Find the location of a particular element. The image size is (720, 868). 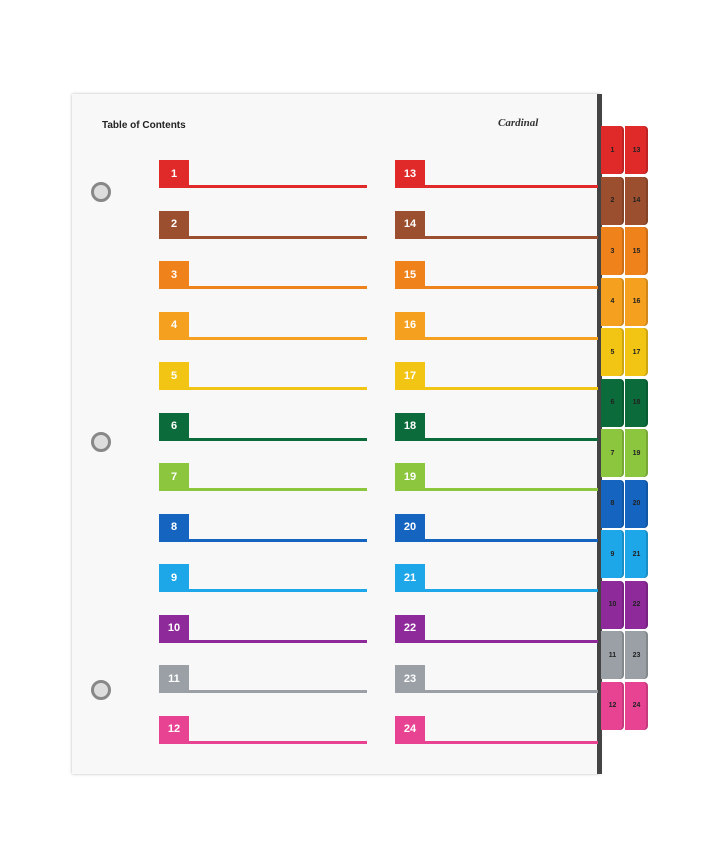

index-tab: 24 is located at coordinates (636, 705).